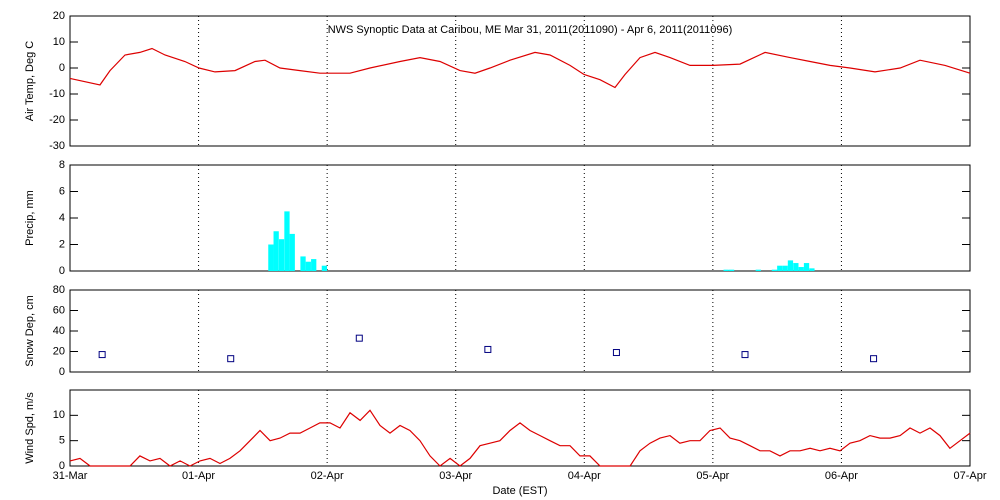 This screenshot has width=1000, height=500. What do you see at coordinates (59, 290) in the screenshot?
I see `y-tick-label: 80` at bounding box center [59, 290].